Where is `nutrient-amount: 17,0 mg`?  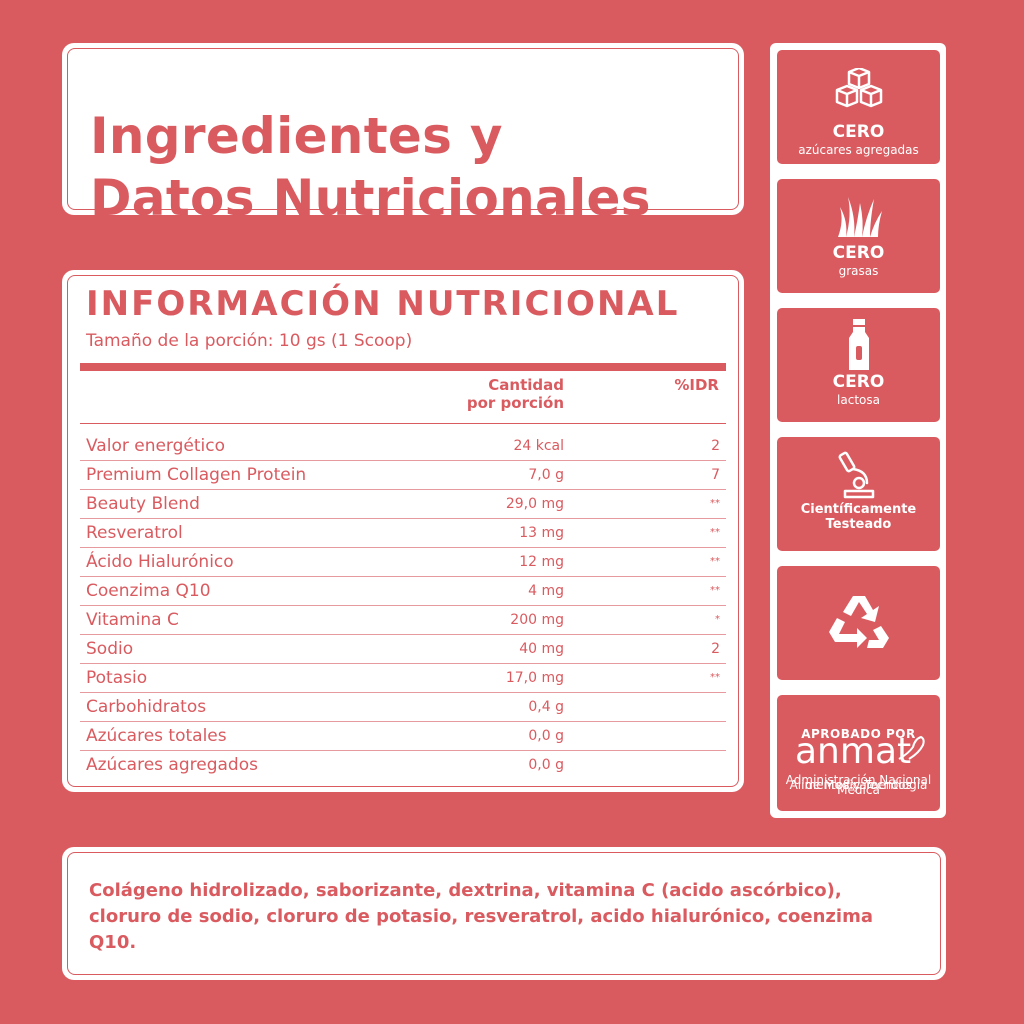 nutrient-amount: 17,0 mg is located at coordinates (534, 678).